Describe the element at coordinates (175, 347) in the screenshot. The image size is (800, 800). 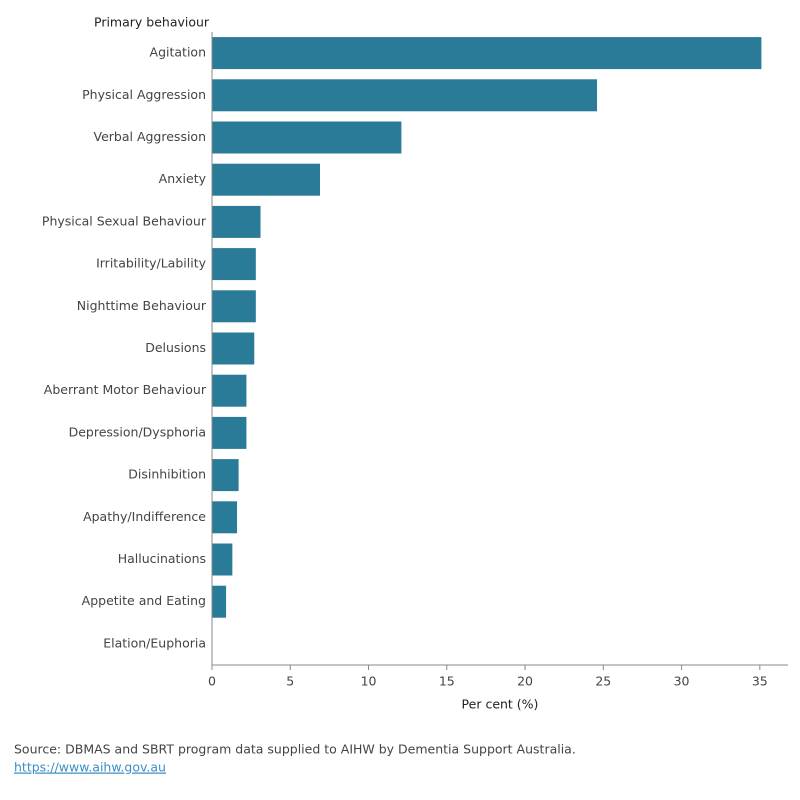
I see `y-tick-label: Delusions` at that location.